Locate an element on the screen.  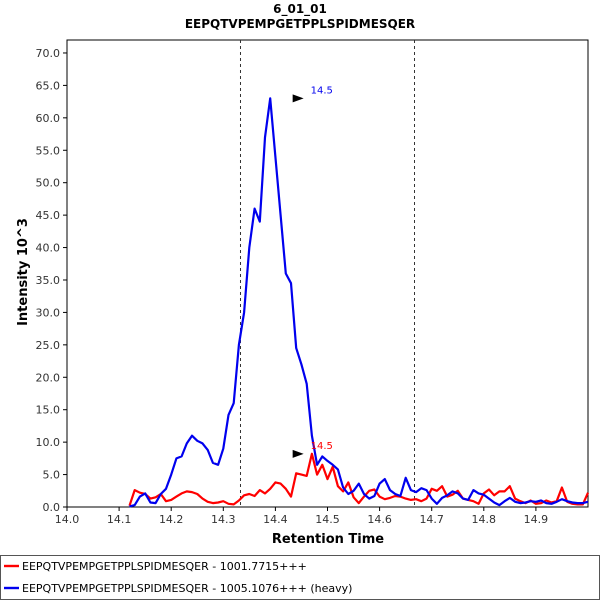
y-tick-label: 70.0 is located at coordinates (48, 53).